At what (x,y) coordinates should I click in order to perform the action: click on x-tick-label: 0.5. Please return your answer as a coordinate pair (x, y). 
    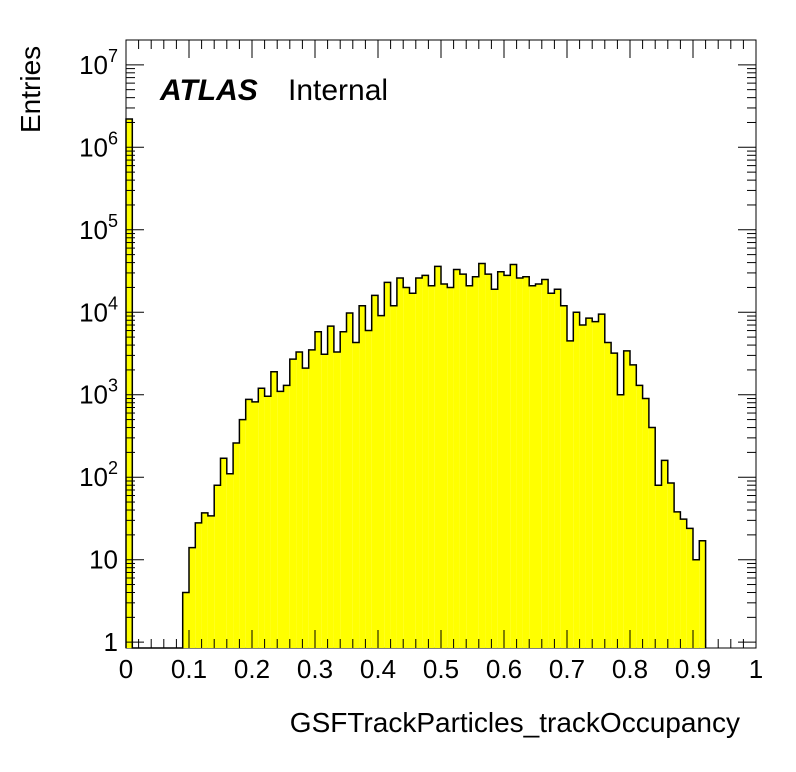
    Looking at the image, I should click on (441, 669).